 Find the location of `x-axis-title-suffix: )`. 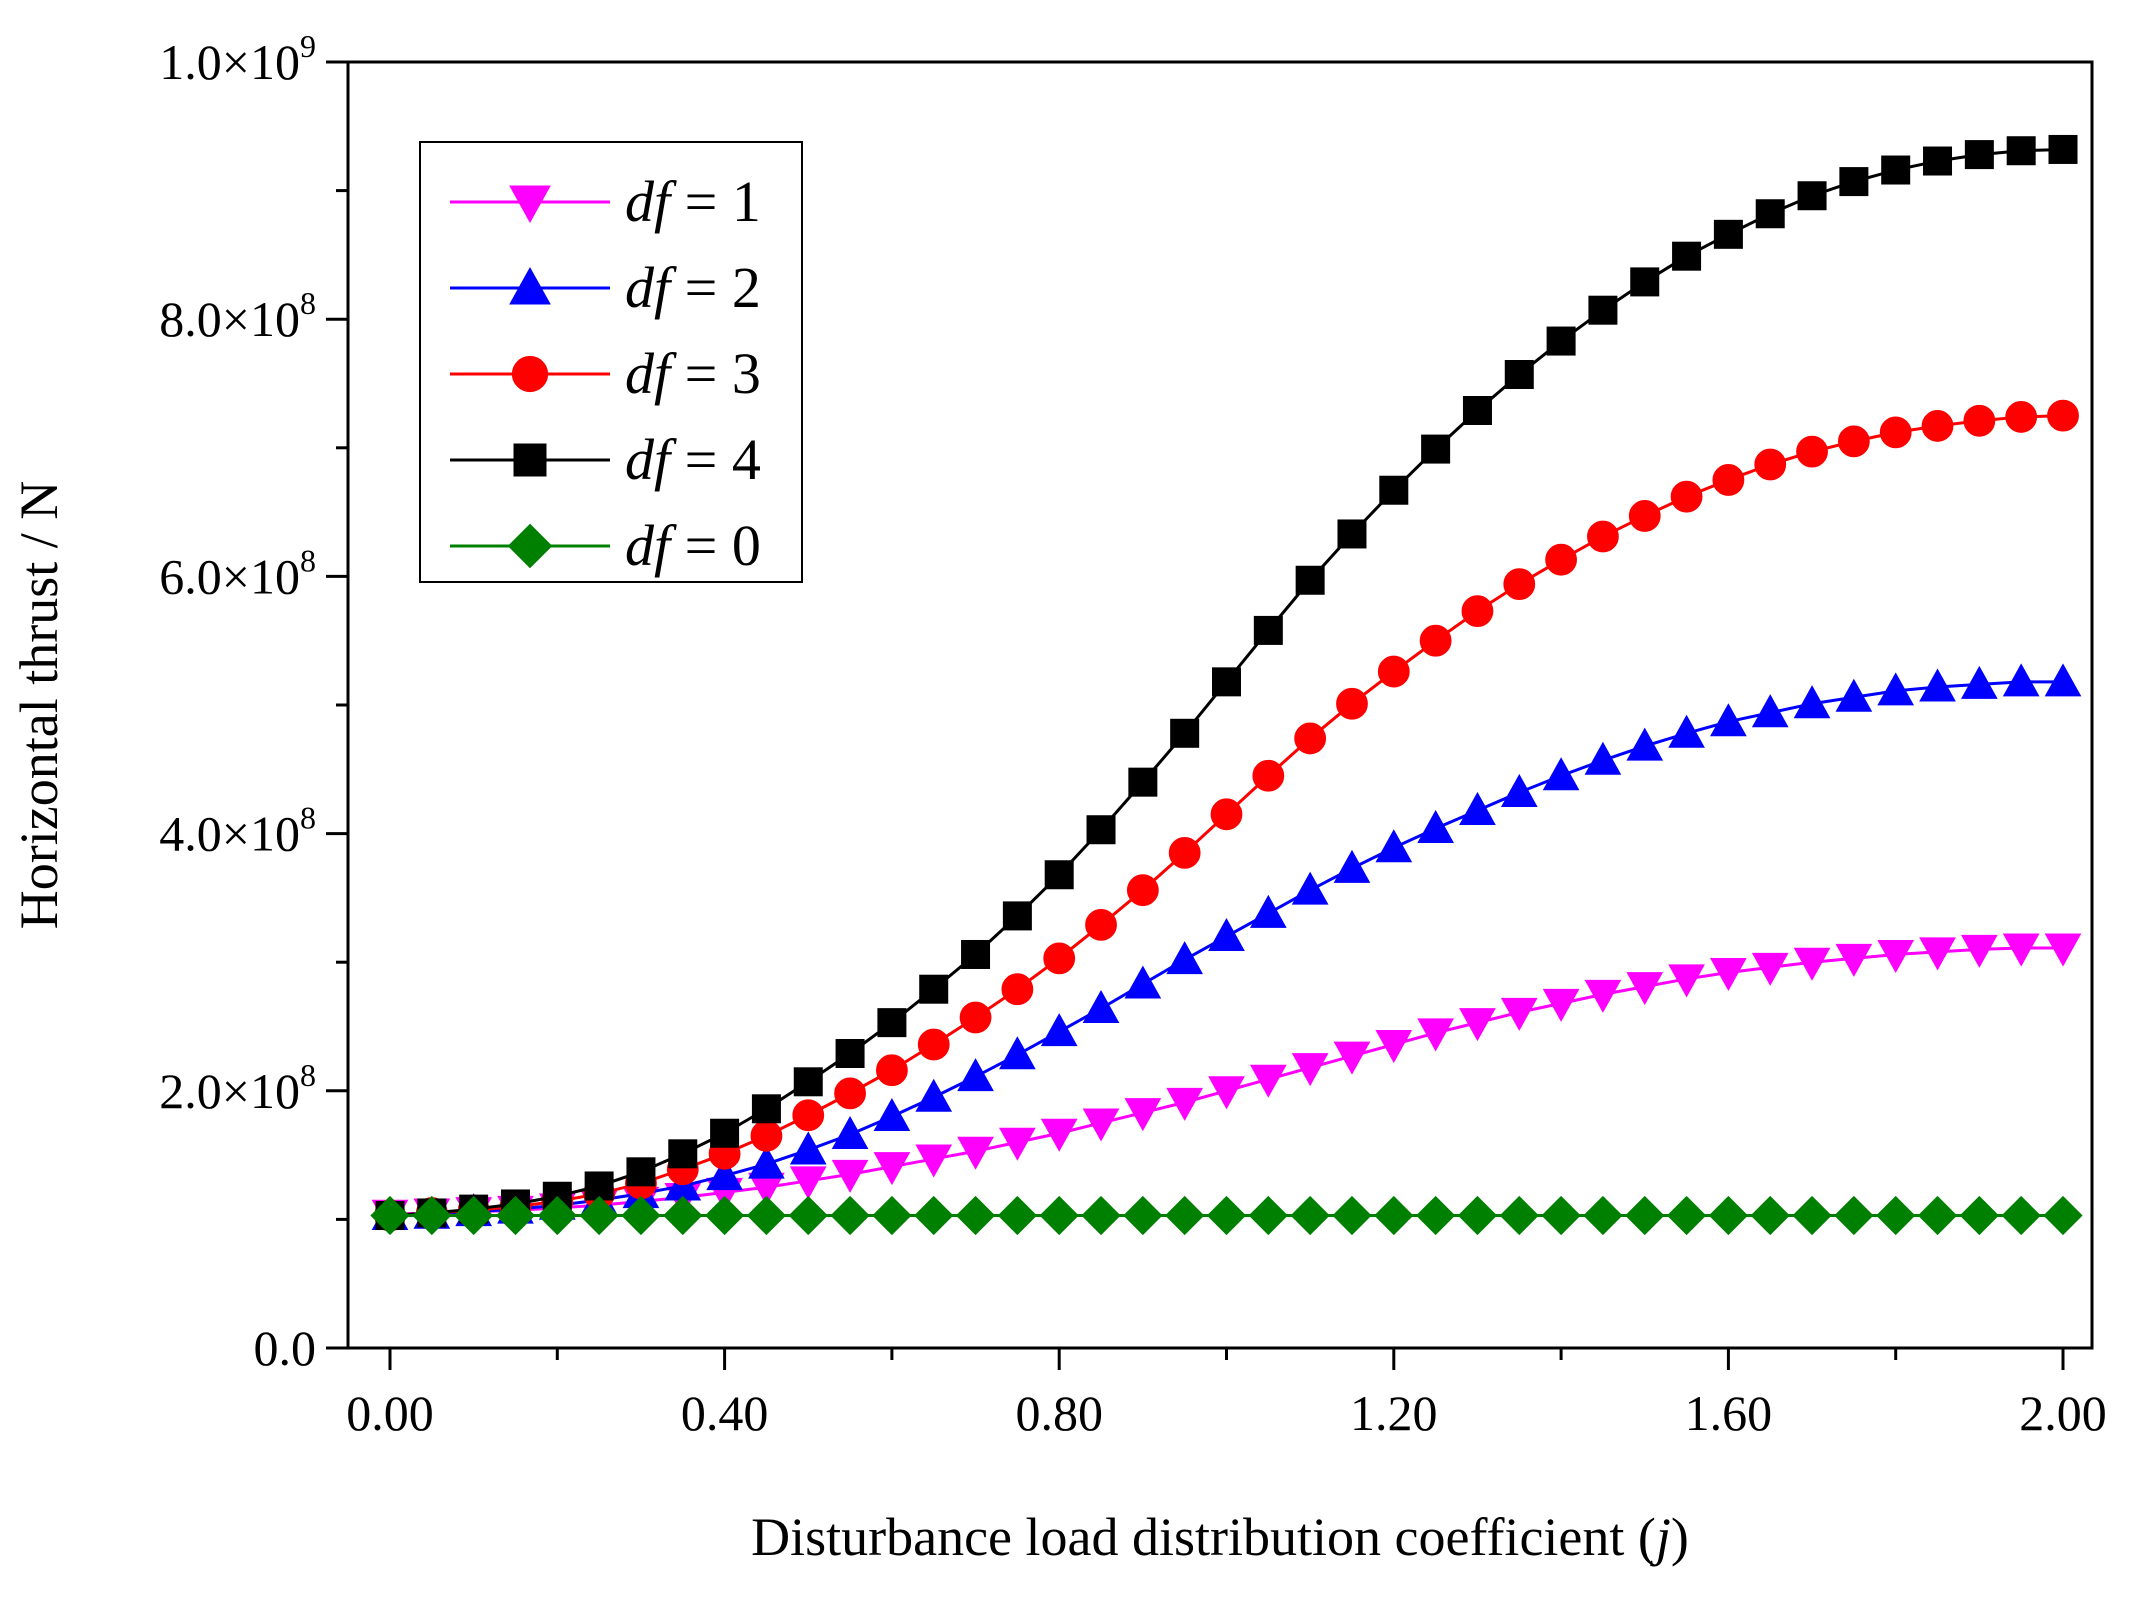

x-axis-title-suffix: ) is located at coordinates (1680, 1537).